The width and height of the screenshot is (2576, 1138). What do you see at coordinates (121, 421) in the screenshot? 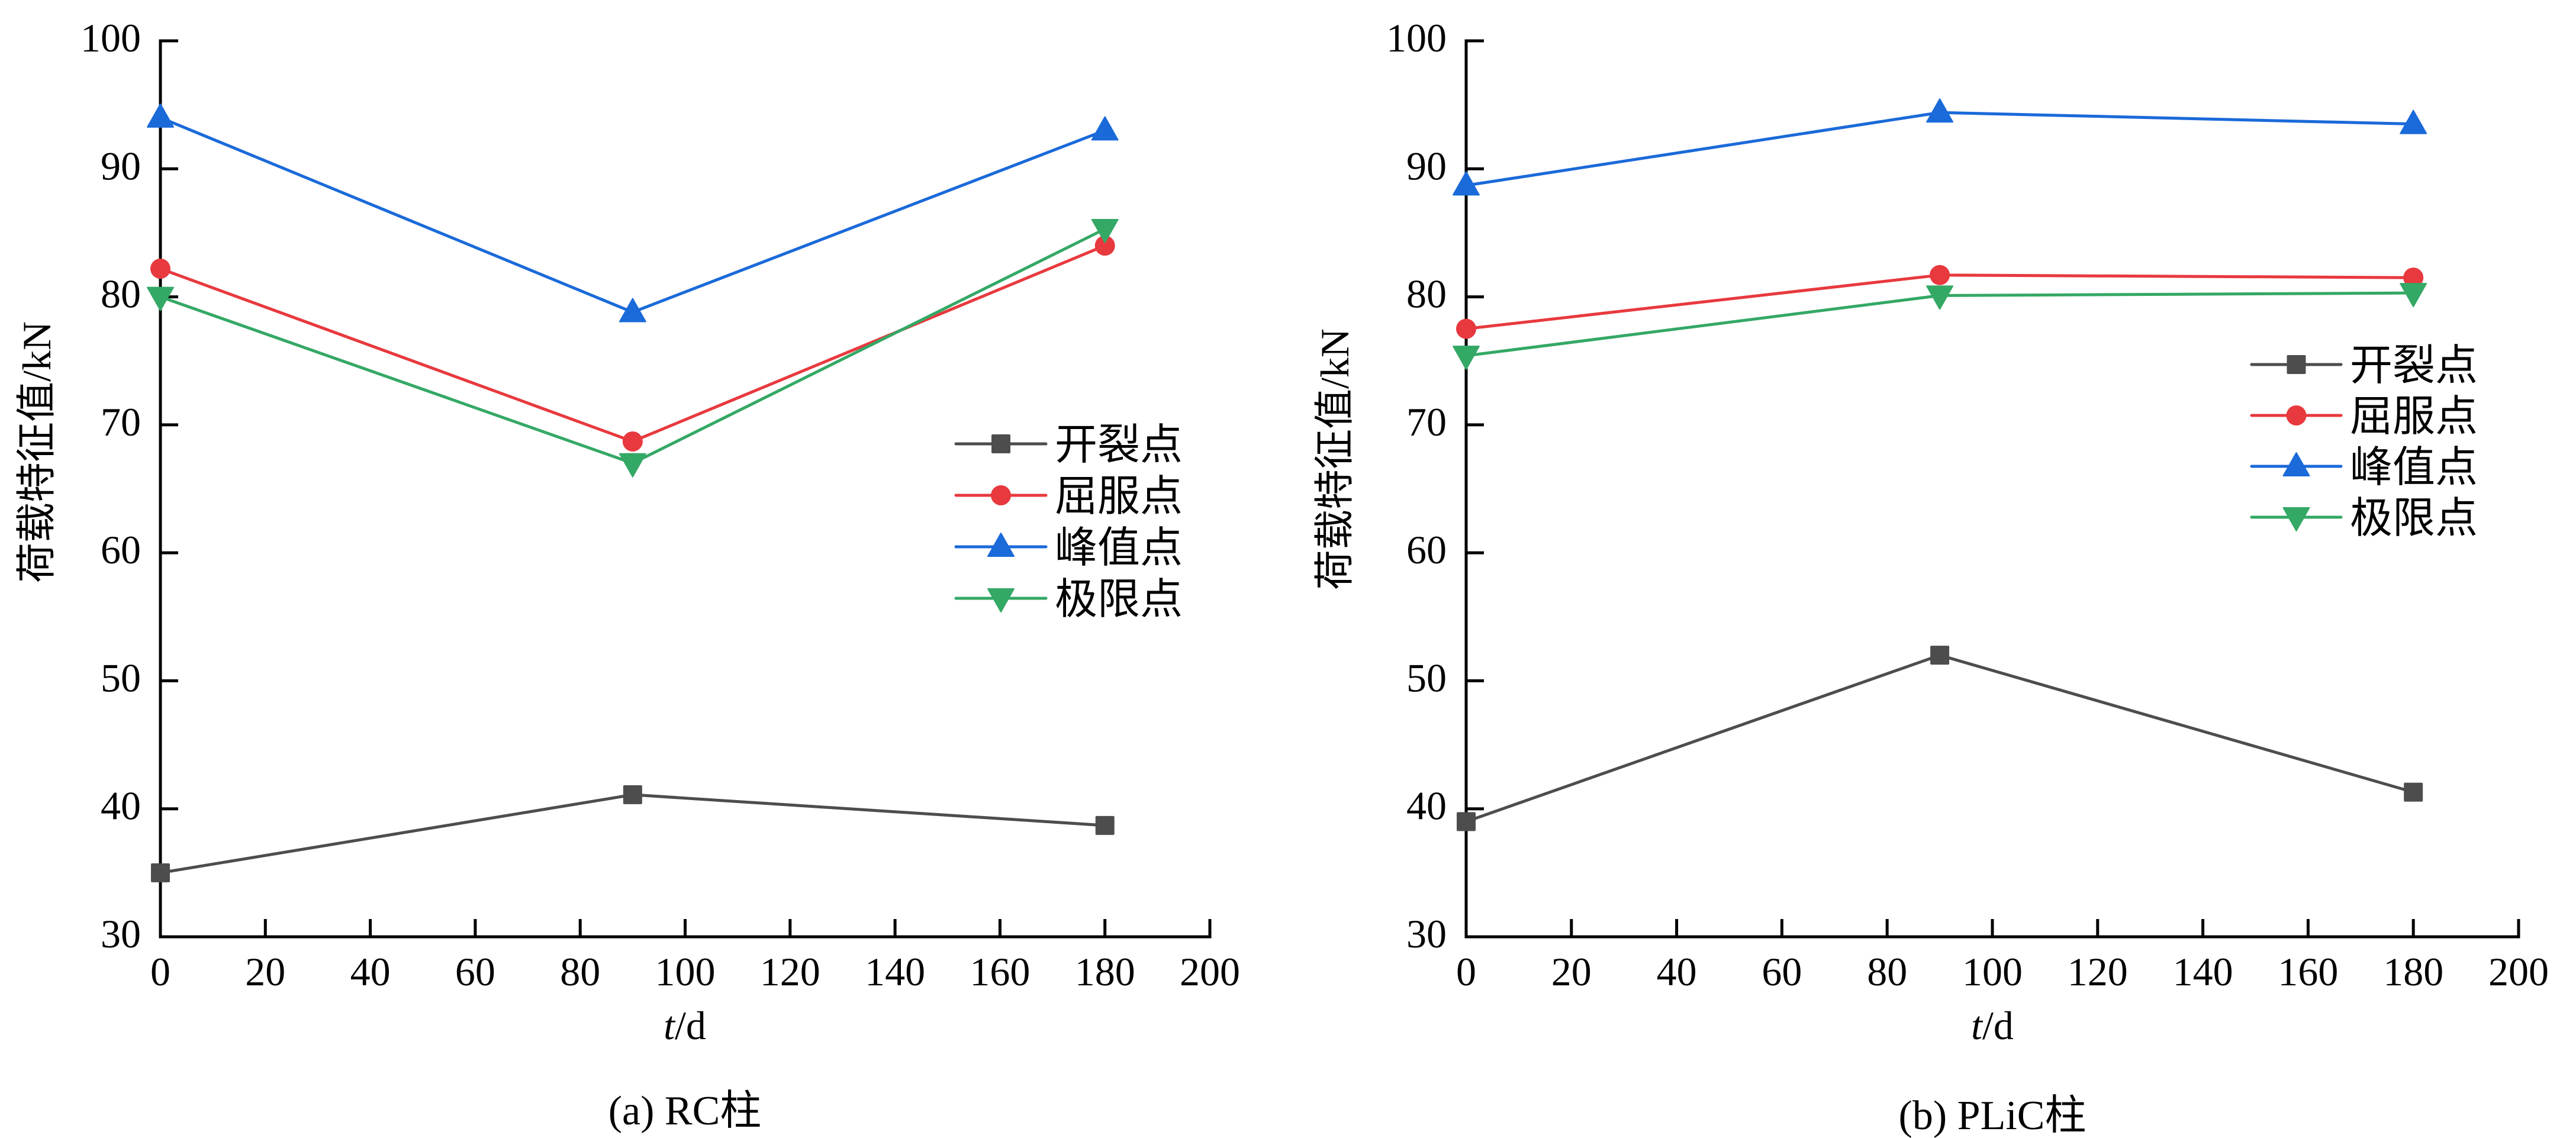
I see `panel-a-y-tick-label: 70` at bounding box center [121, 421].